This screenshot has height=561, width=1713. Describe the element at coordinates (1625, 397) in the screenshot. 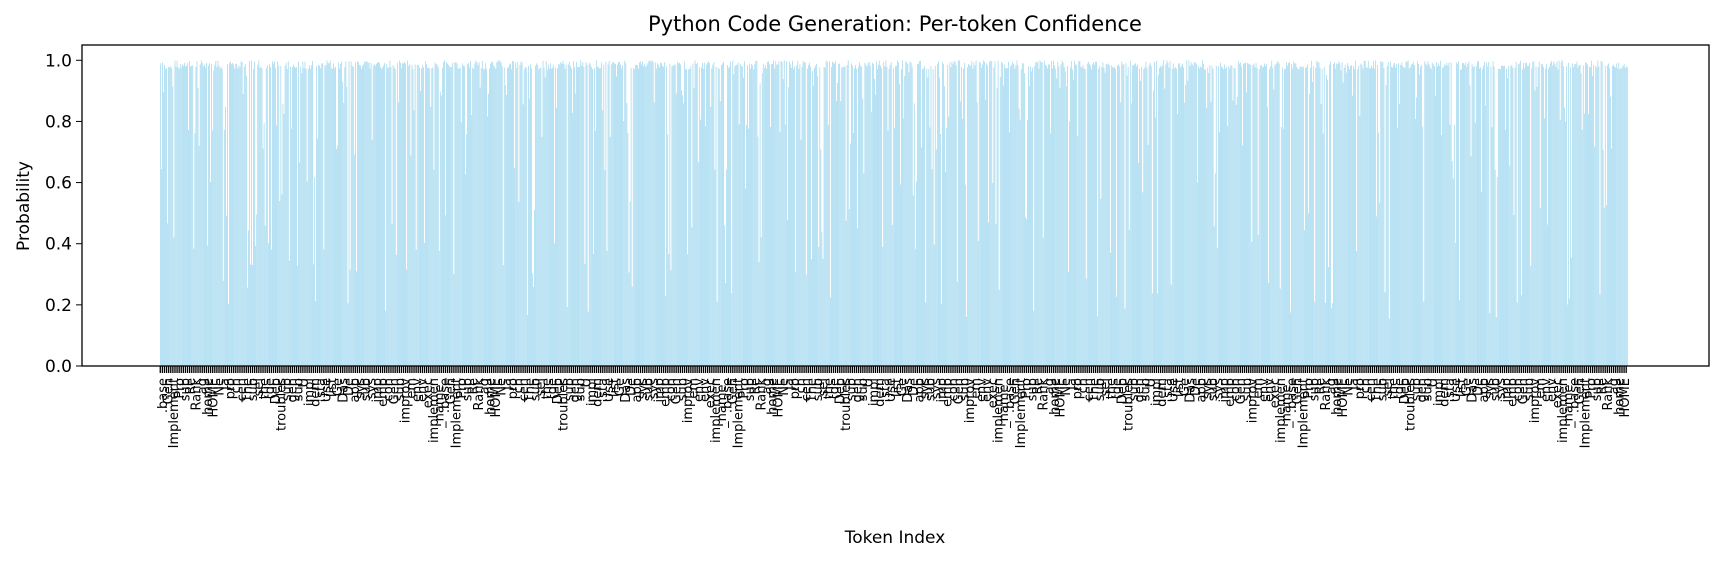

I see `x-tick-label: HOME` at that location.